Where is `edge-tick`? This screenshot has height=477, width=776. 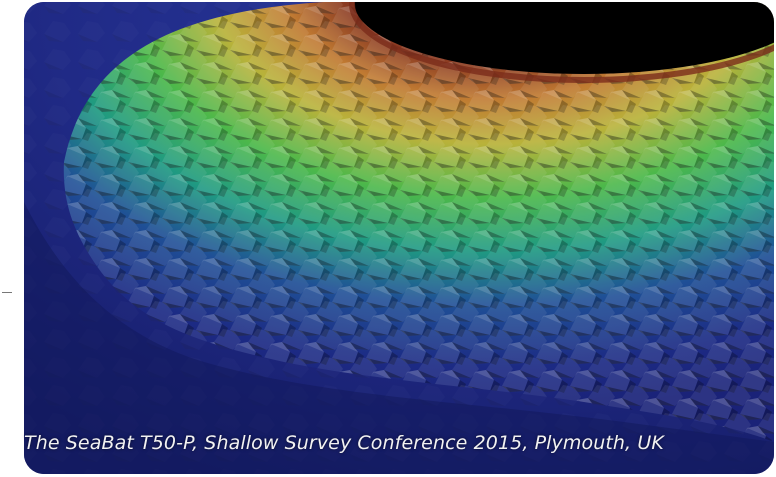
edge-tick is located at coordinates (7, 292).